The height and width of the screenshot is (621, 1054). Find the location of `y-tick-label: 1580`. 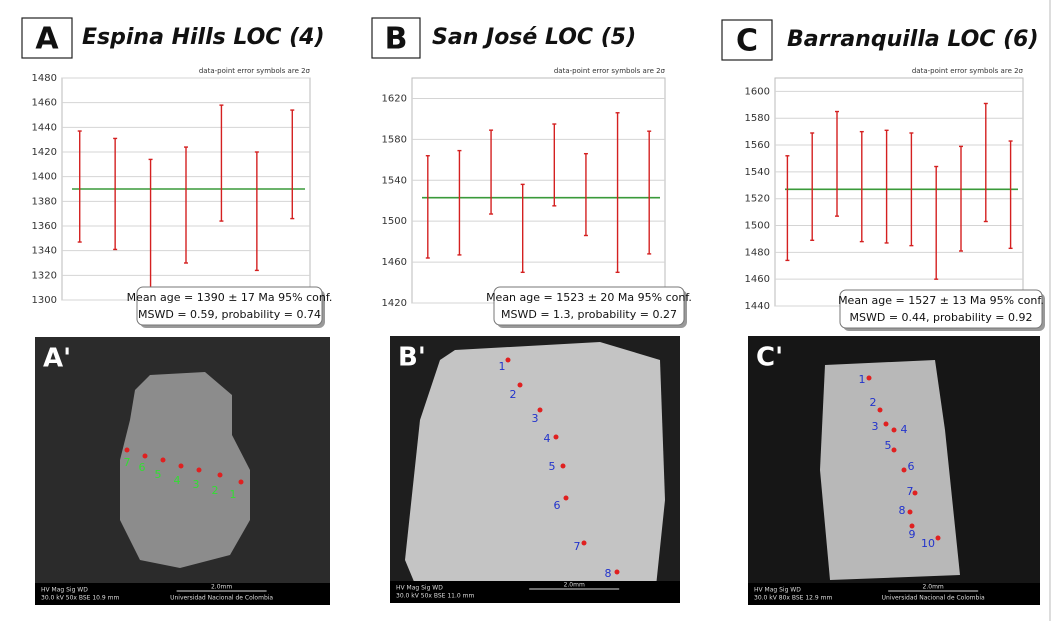

y-tick-label: 1580 is located at coordinates (757, 118).